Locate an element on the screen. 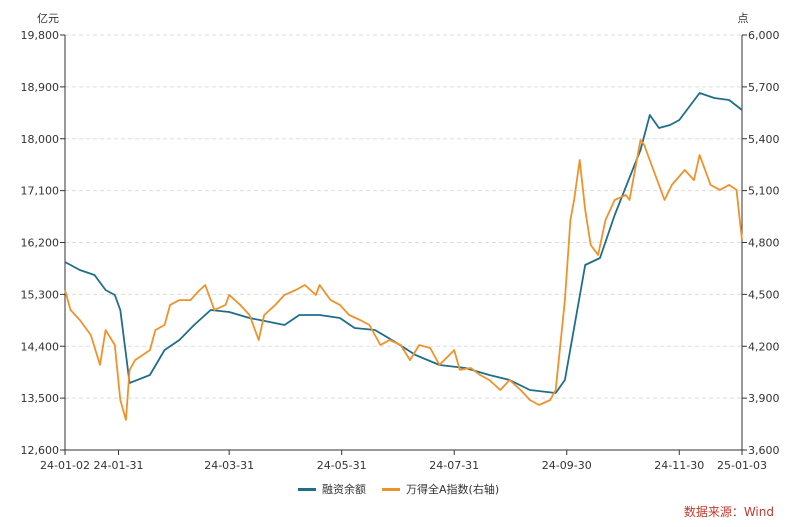 The image size is (800, 527). left-tick-label: 14,400 is located at coordinates (40, 346).